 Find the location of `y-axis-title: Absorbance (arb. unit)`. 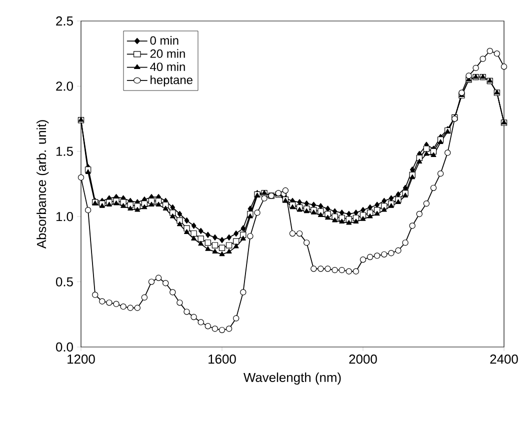

y-axis-title: Absorbance (arb. unit) is located at coordinates (42, 184).